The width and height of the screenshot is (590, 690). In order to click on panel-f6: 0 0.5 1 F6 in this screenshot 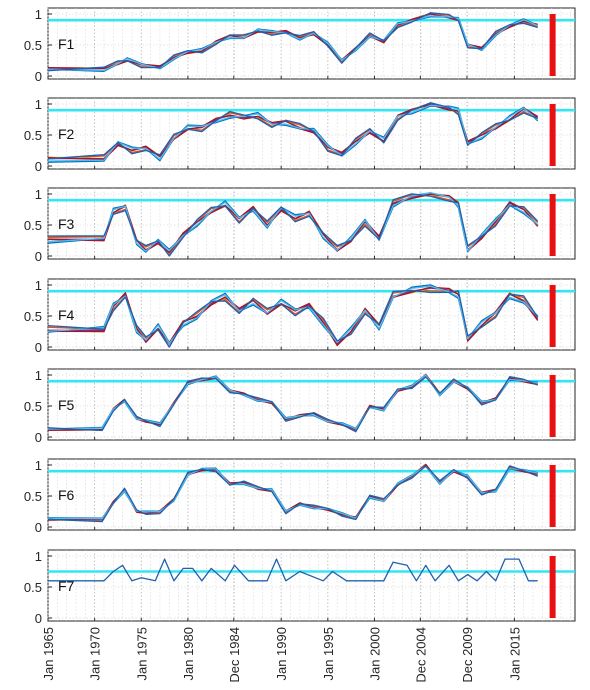, I will do `click(300, 496)`.